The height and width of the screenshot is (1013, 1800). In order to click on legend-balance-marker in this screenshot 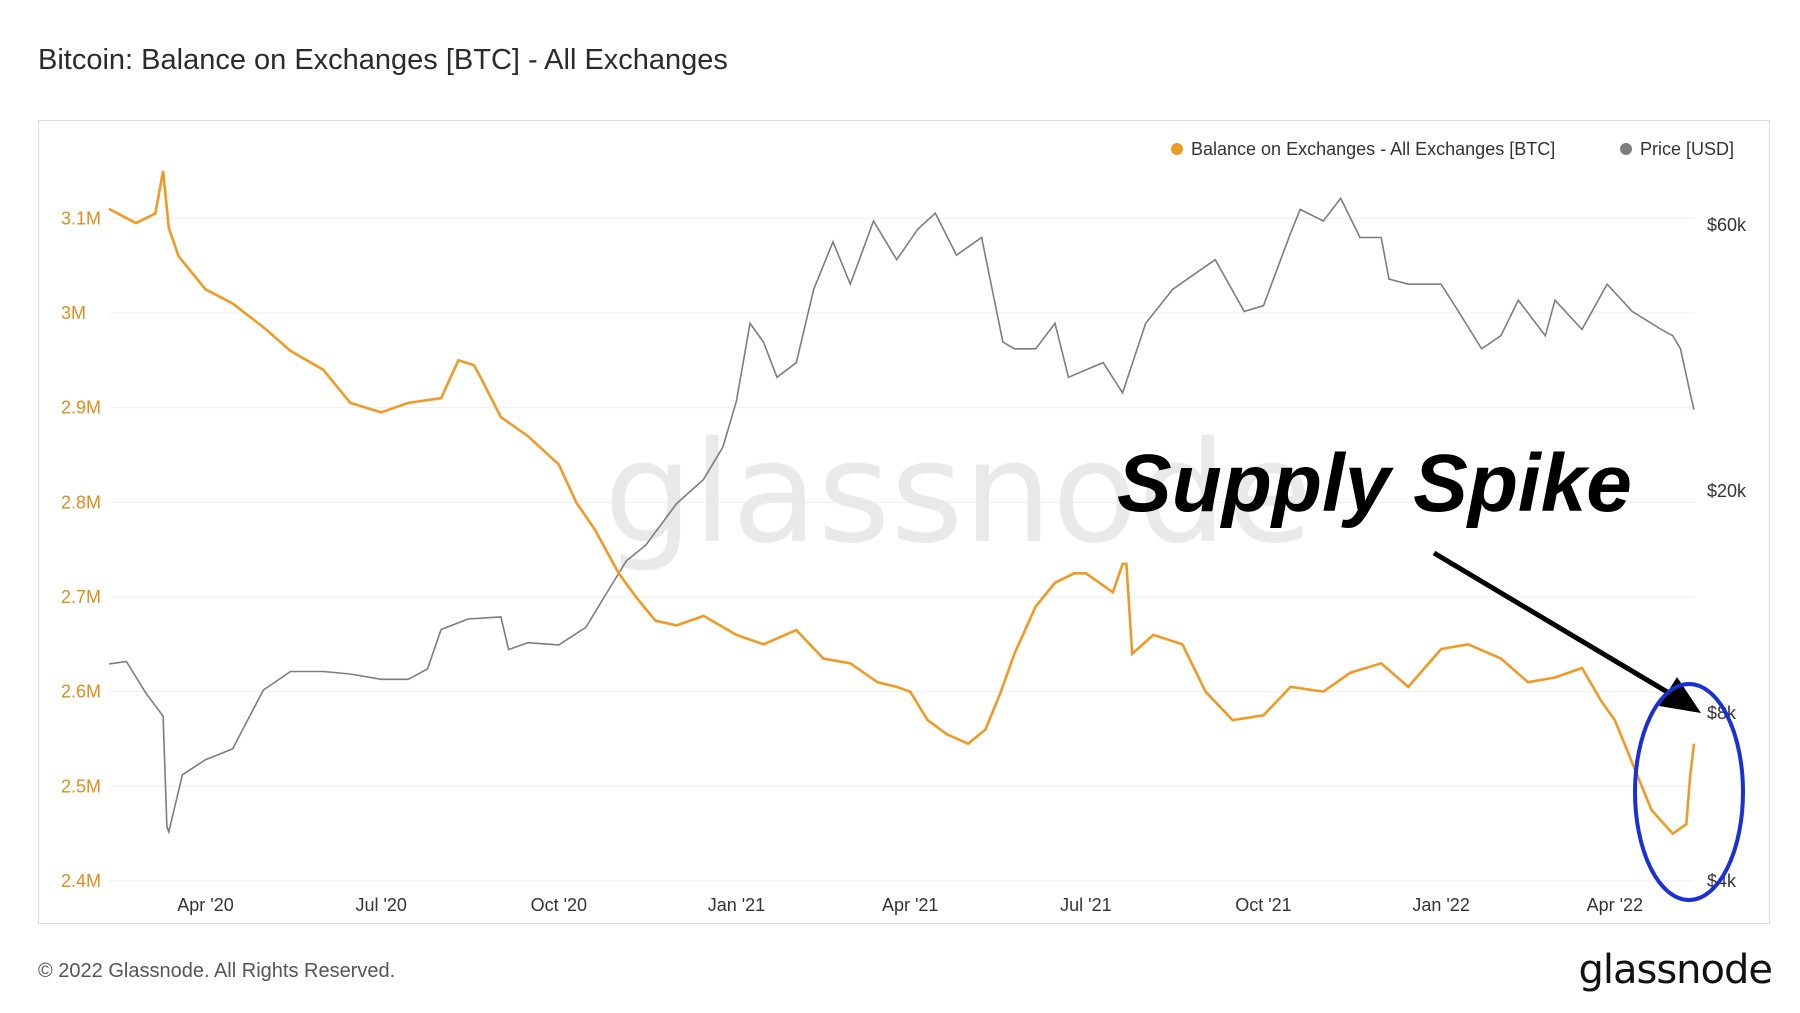, I will do `click(1177, 149)`.